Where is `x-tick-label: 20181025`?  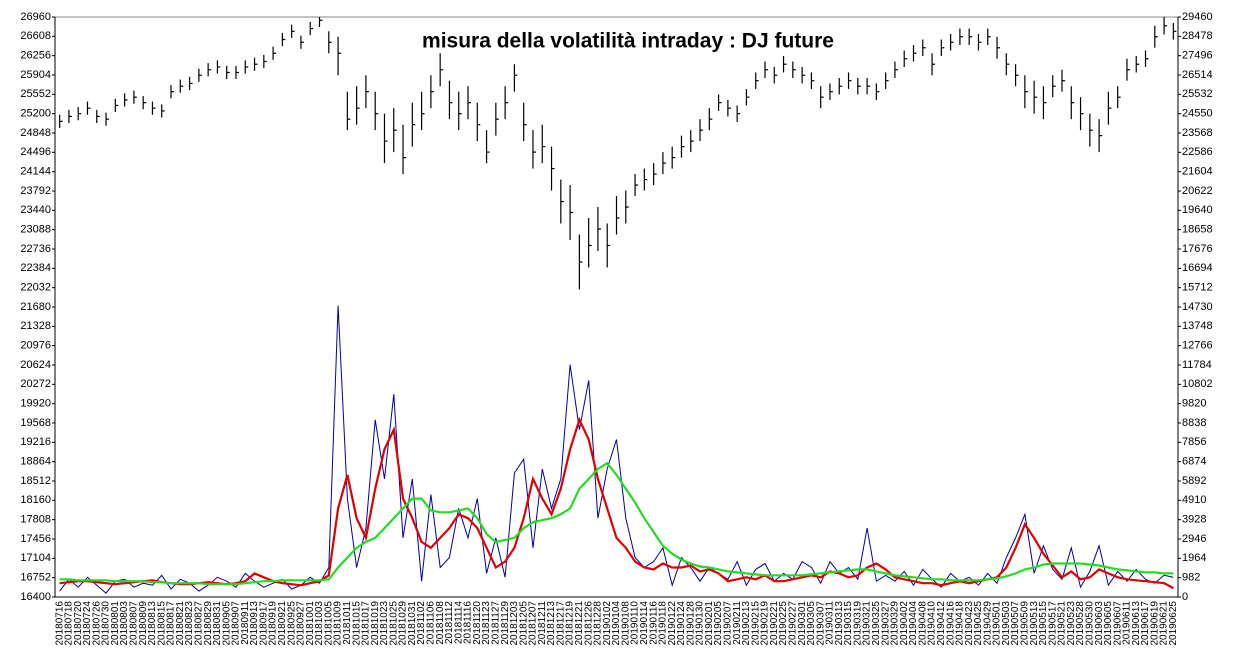
x-tick-label: 20181025 is located at coordinates (393, 623).